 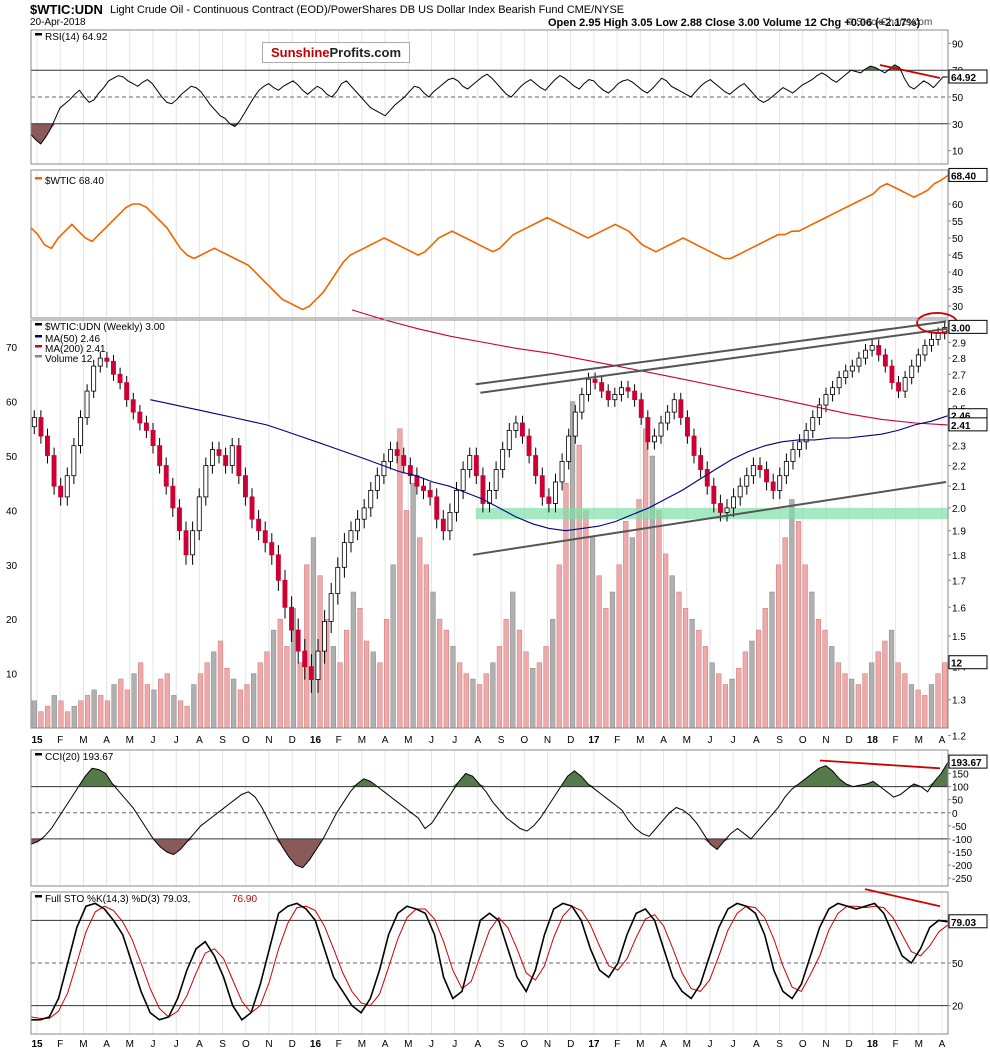 I want to click on stoch-d-line, so click(x=489, y=962).